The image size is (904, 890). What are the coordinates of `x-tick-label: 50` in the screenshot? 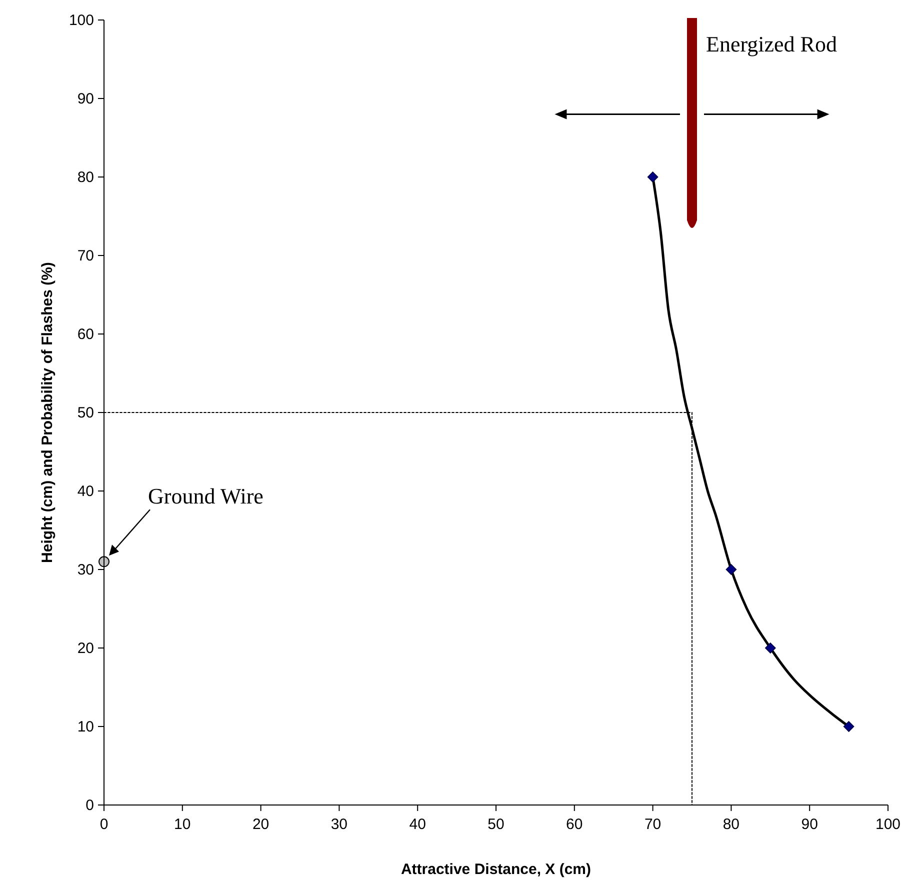 It's located at (496, 824).